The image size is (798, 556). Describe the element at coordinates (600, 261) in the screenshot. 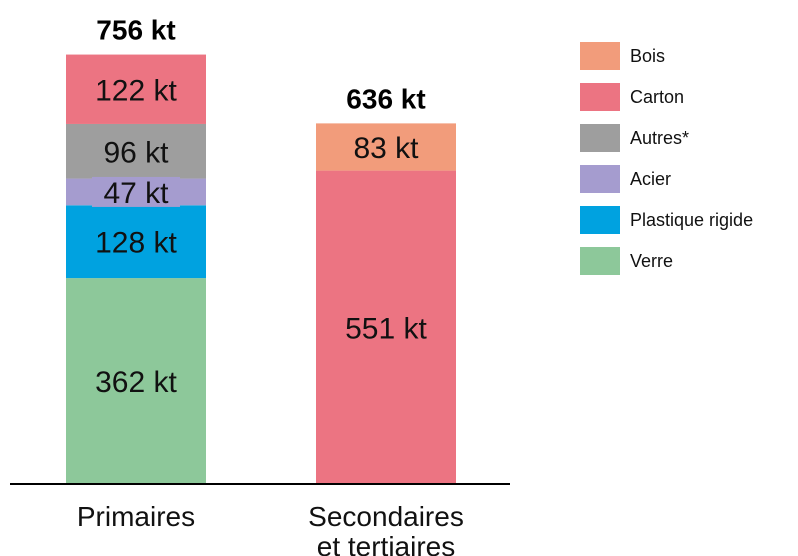

I see `legend-swatch-verre` at that location.